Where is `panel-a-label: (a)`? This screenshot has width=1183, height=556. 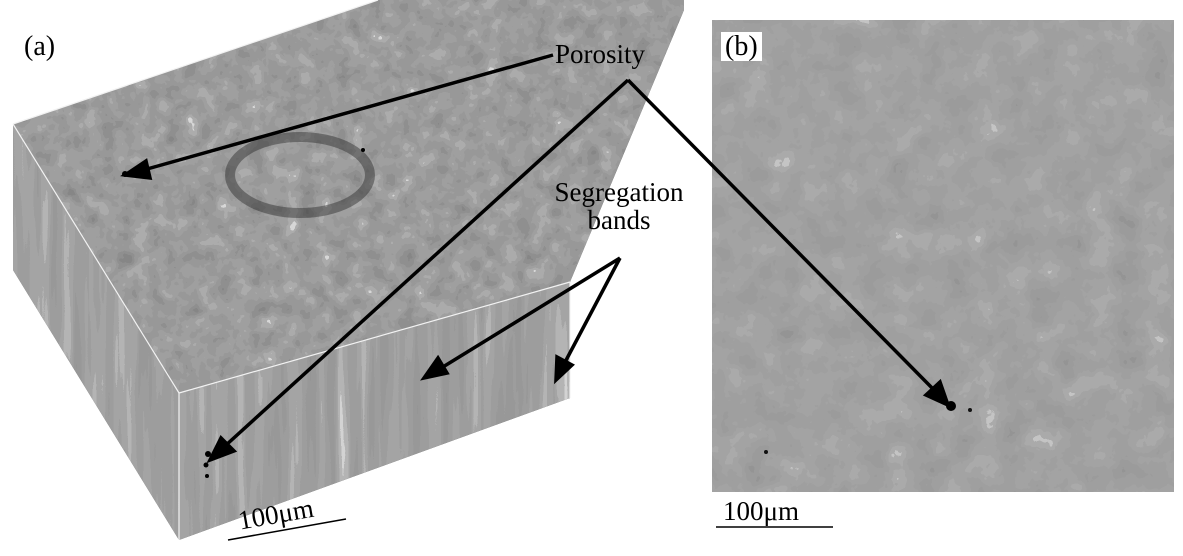
panel-a-label: (a) is located at coordinates (40, 46).